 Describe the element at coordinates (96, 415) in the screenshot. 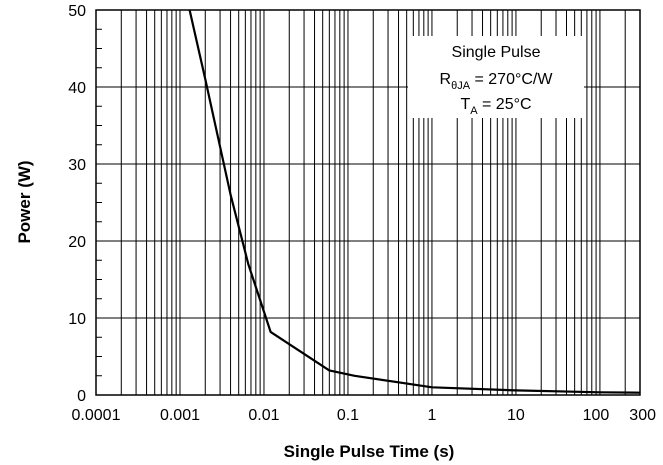

I see `x-tick-label: 0.0001` at that location.